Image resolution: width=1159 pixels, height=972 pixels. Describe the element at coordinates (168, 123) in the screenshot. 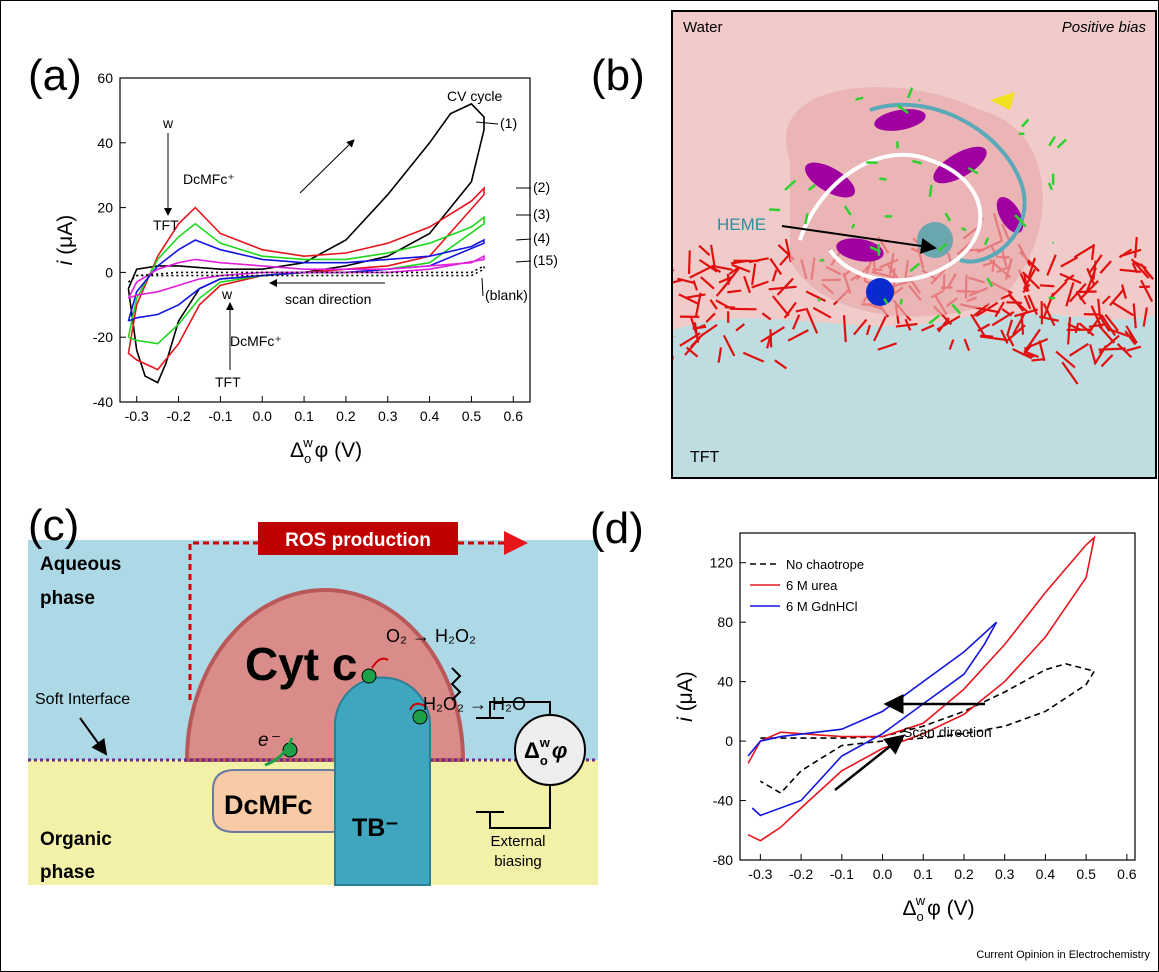

I see `annotation: w` at that location.